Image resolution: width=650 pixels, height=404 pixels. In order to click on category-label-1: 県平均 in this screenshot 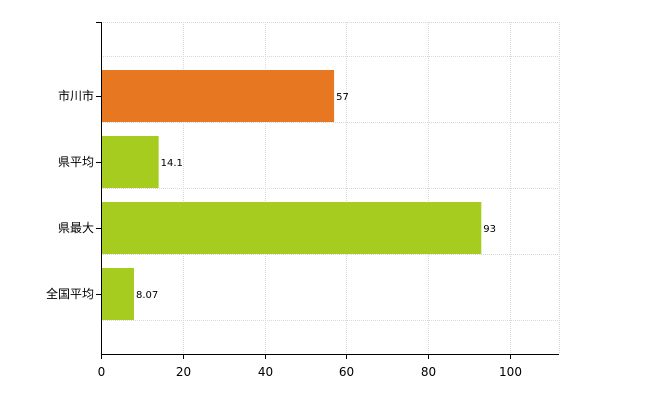, I will do `click(76, 162)`.